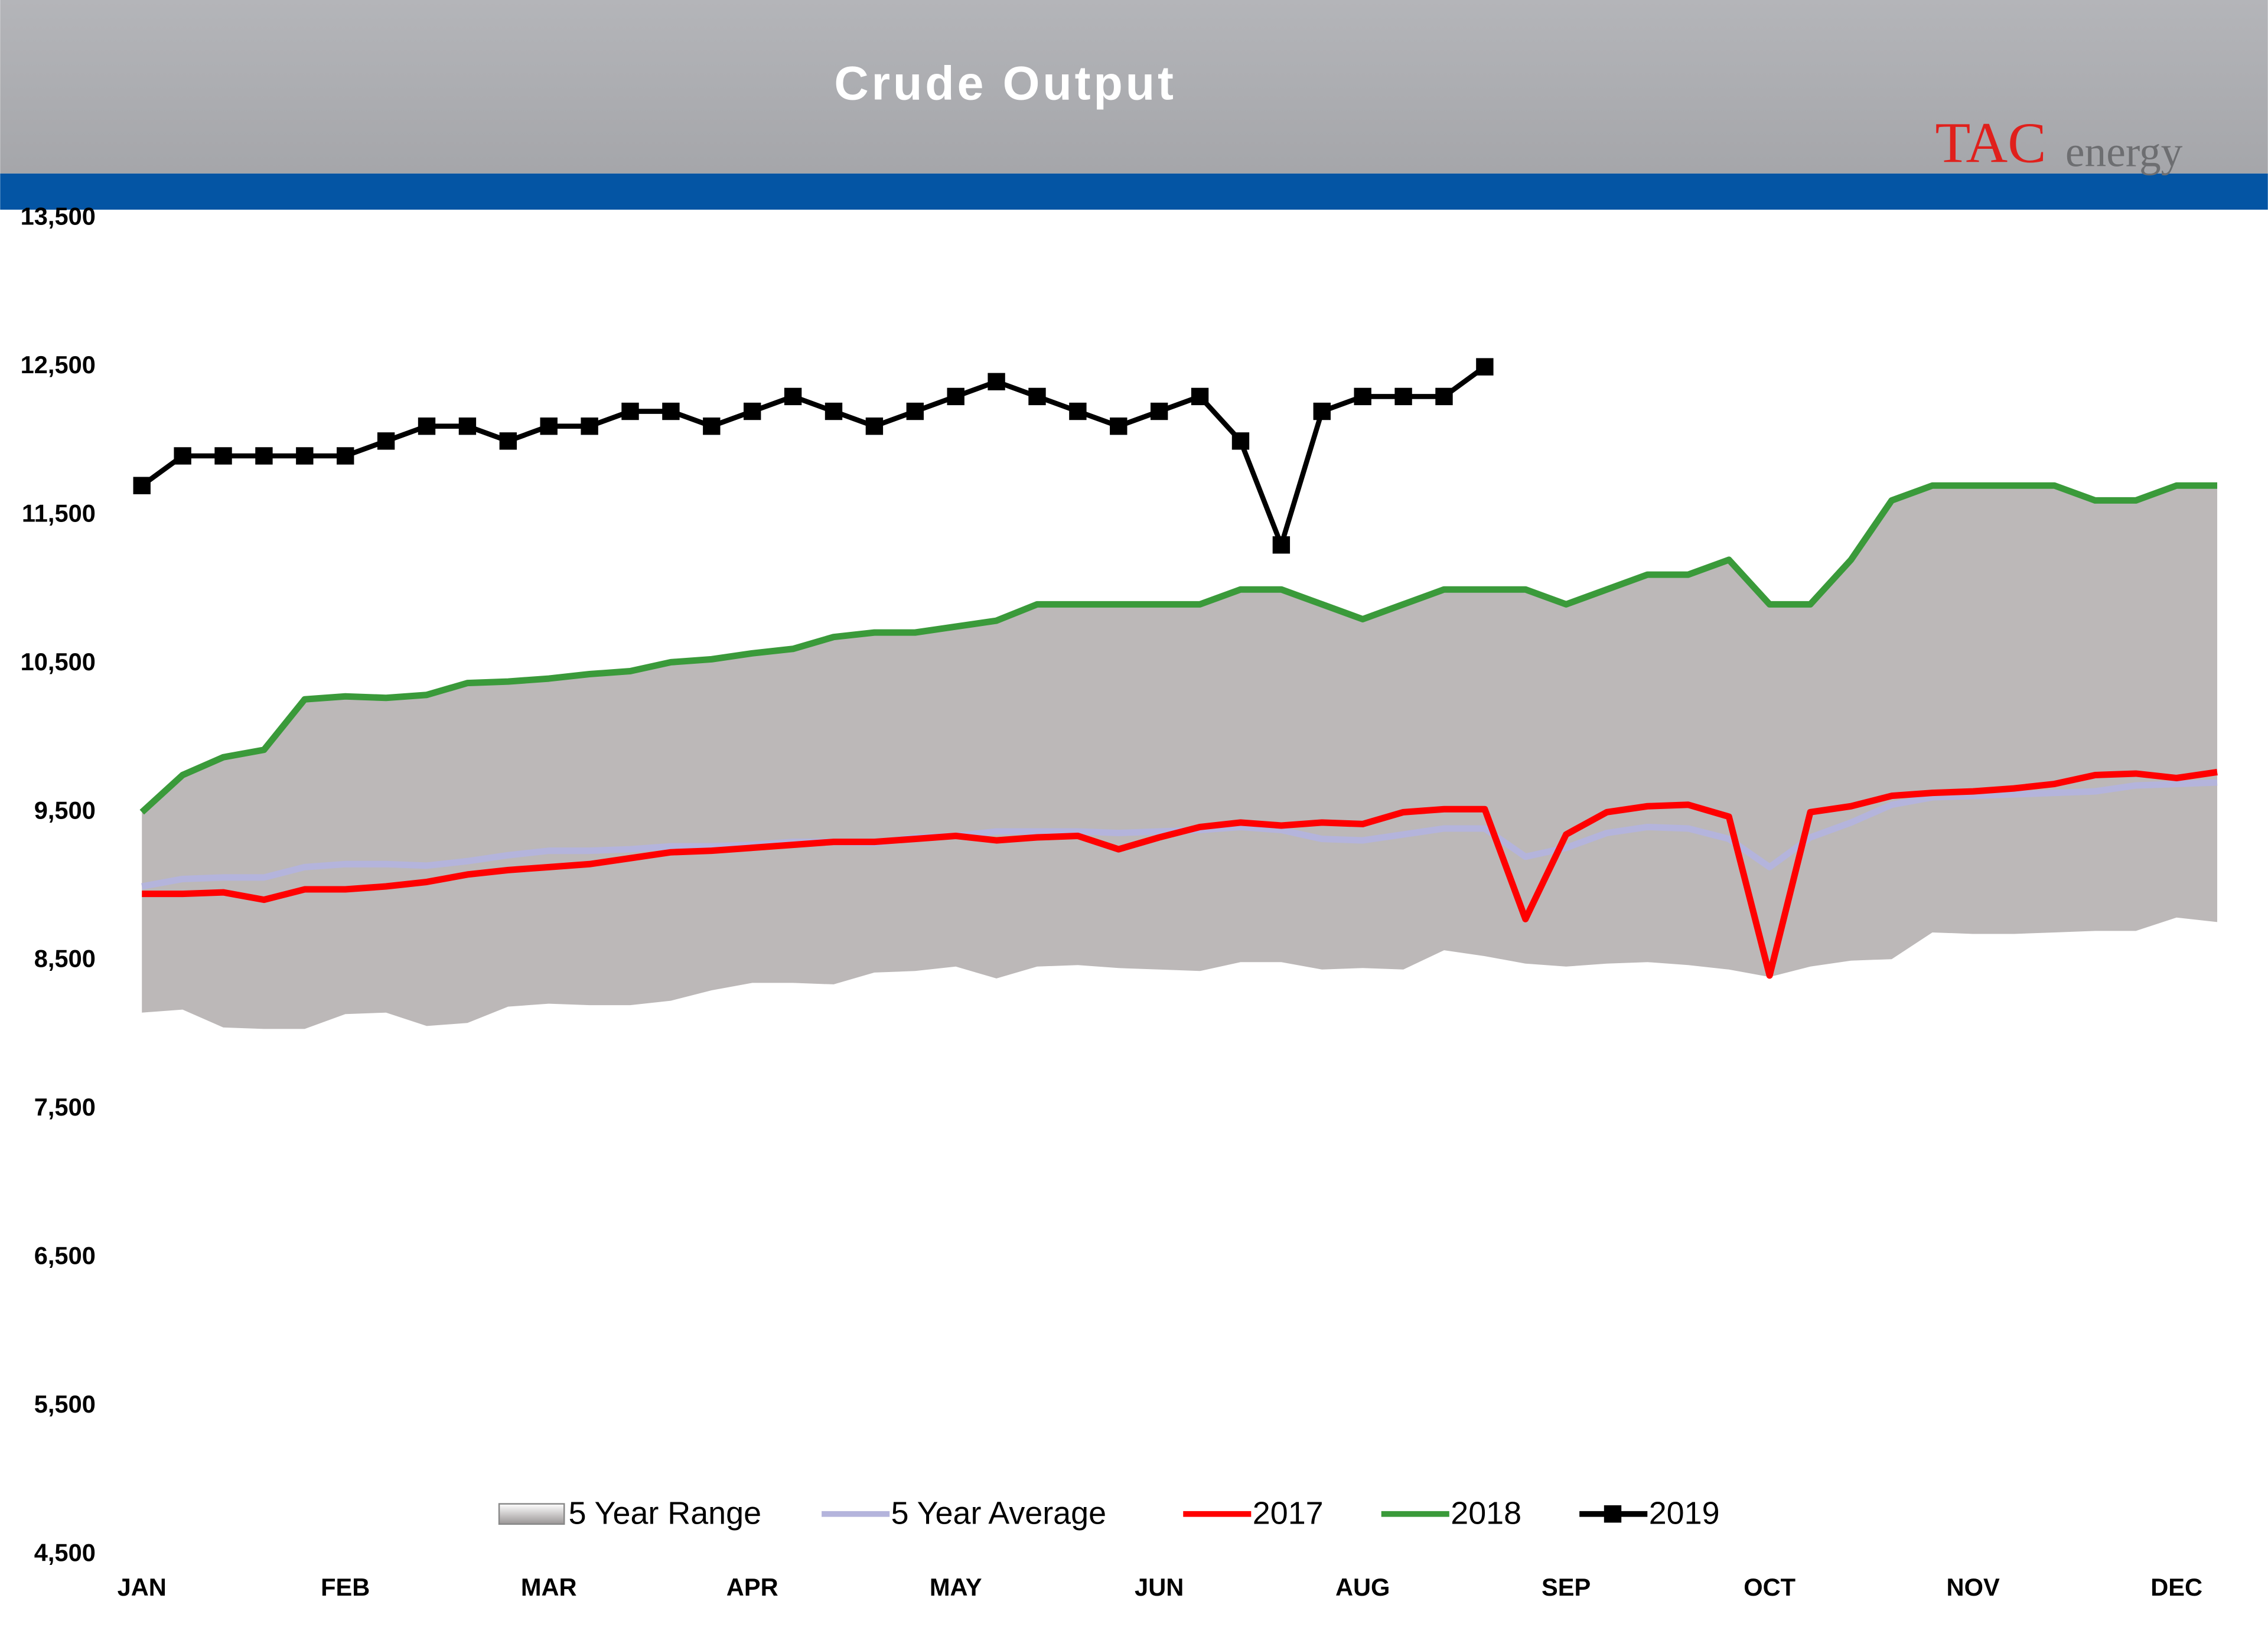  What do you see at coordinates (59, 513) in the screenshot?
I see `y-tick-label: 11,500` at bounding box center [59, 513].